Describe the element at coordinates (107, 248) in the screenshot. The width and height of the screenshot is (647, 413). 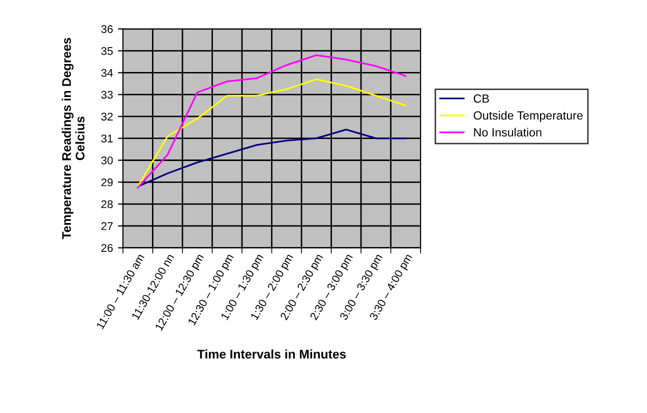
I see `y-tick-label: 26` at that location.